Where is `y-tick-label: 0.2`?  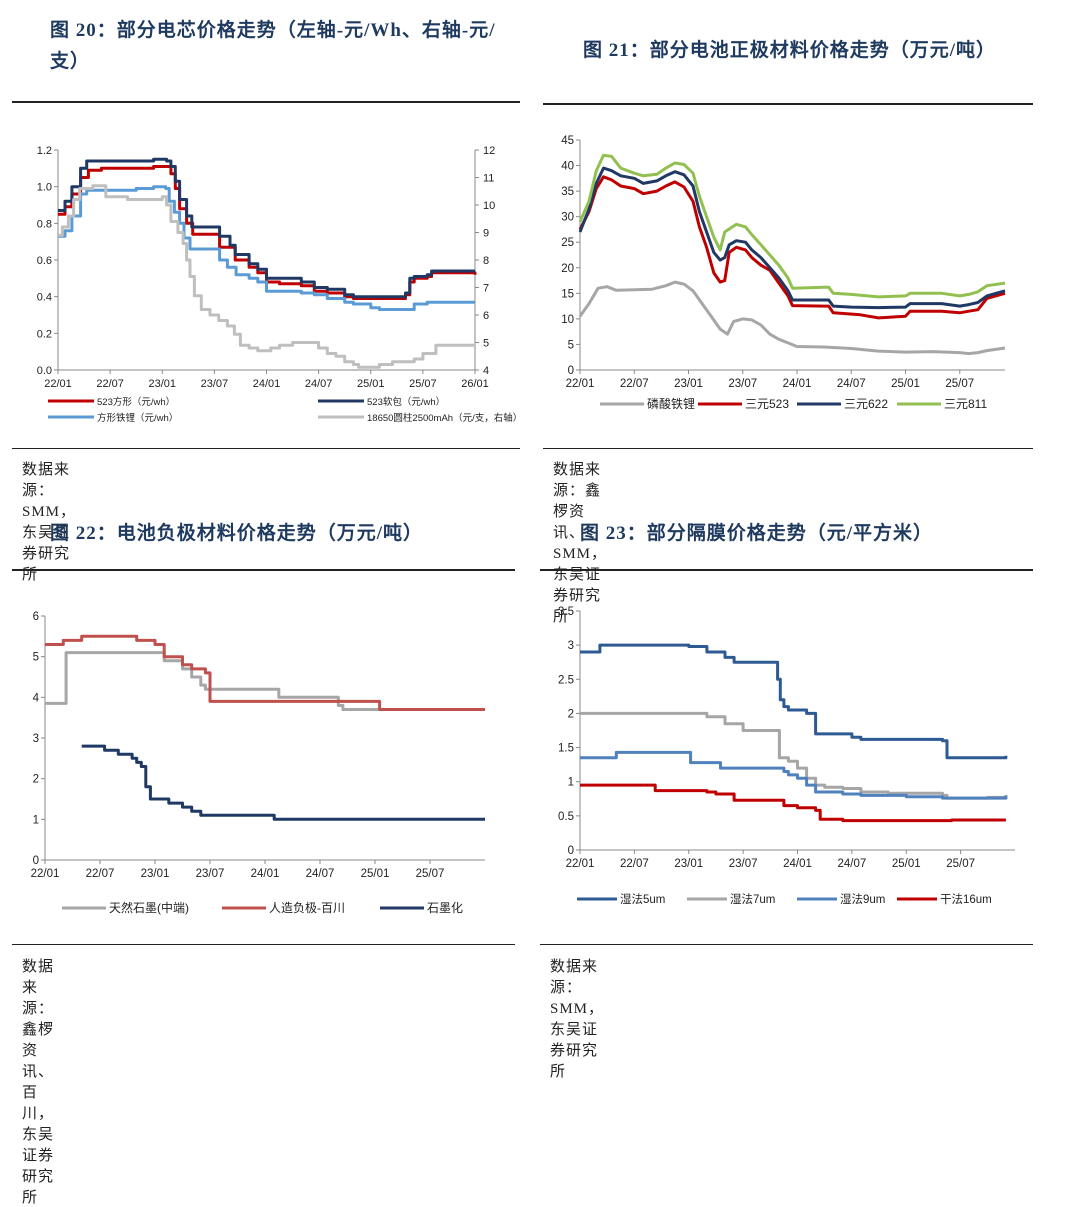
y-tick-label: 0.2 is located at coordinates (44, 334).